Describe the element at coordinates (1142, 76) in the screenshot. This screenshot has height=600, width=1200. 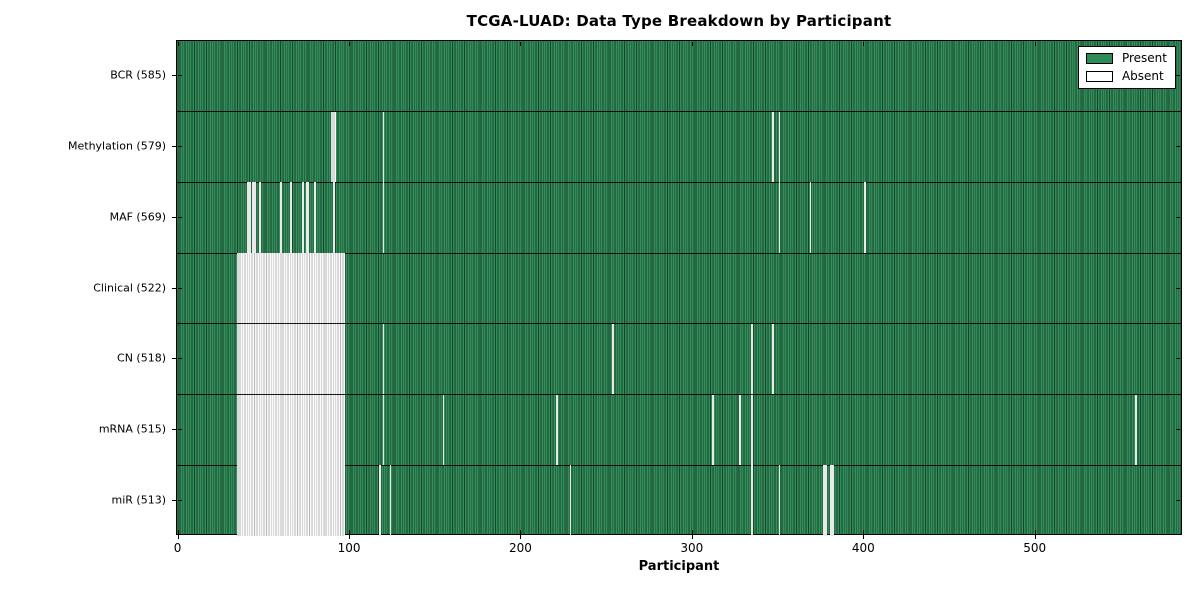
I see `legend-label: Absent` at that location.